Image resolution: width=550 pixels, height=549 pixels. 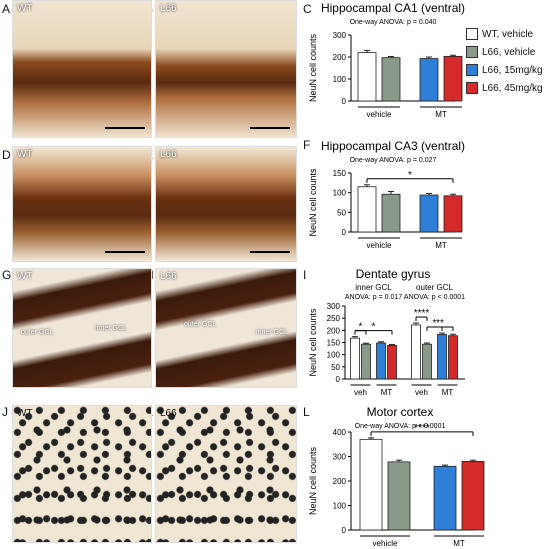 What do you see at coordinates (335, 367) in the screenshot?
I see `y-tick-label: 50` at bounding box center [335, 367].